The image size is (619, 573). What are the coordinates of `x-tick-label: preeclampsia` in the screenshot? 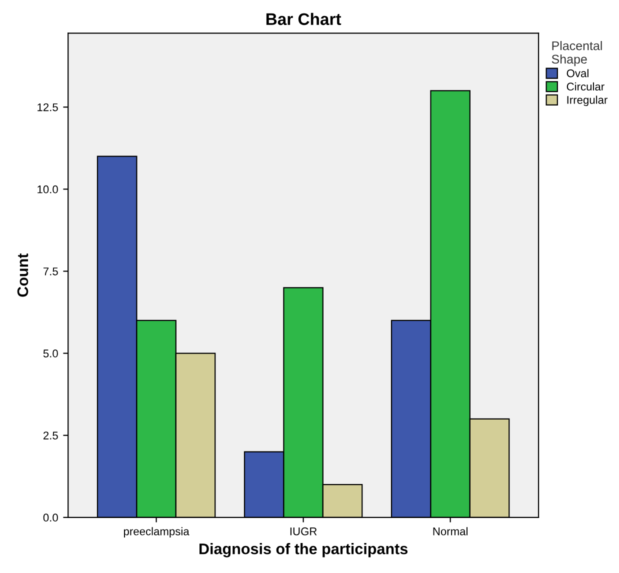 It's located at (157, 532).